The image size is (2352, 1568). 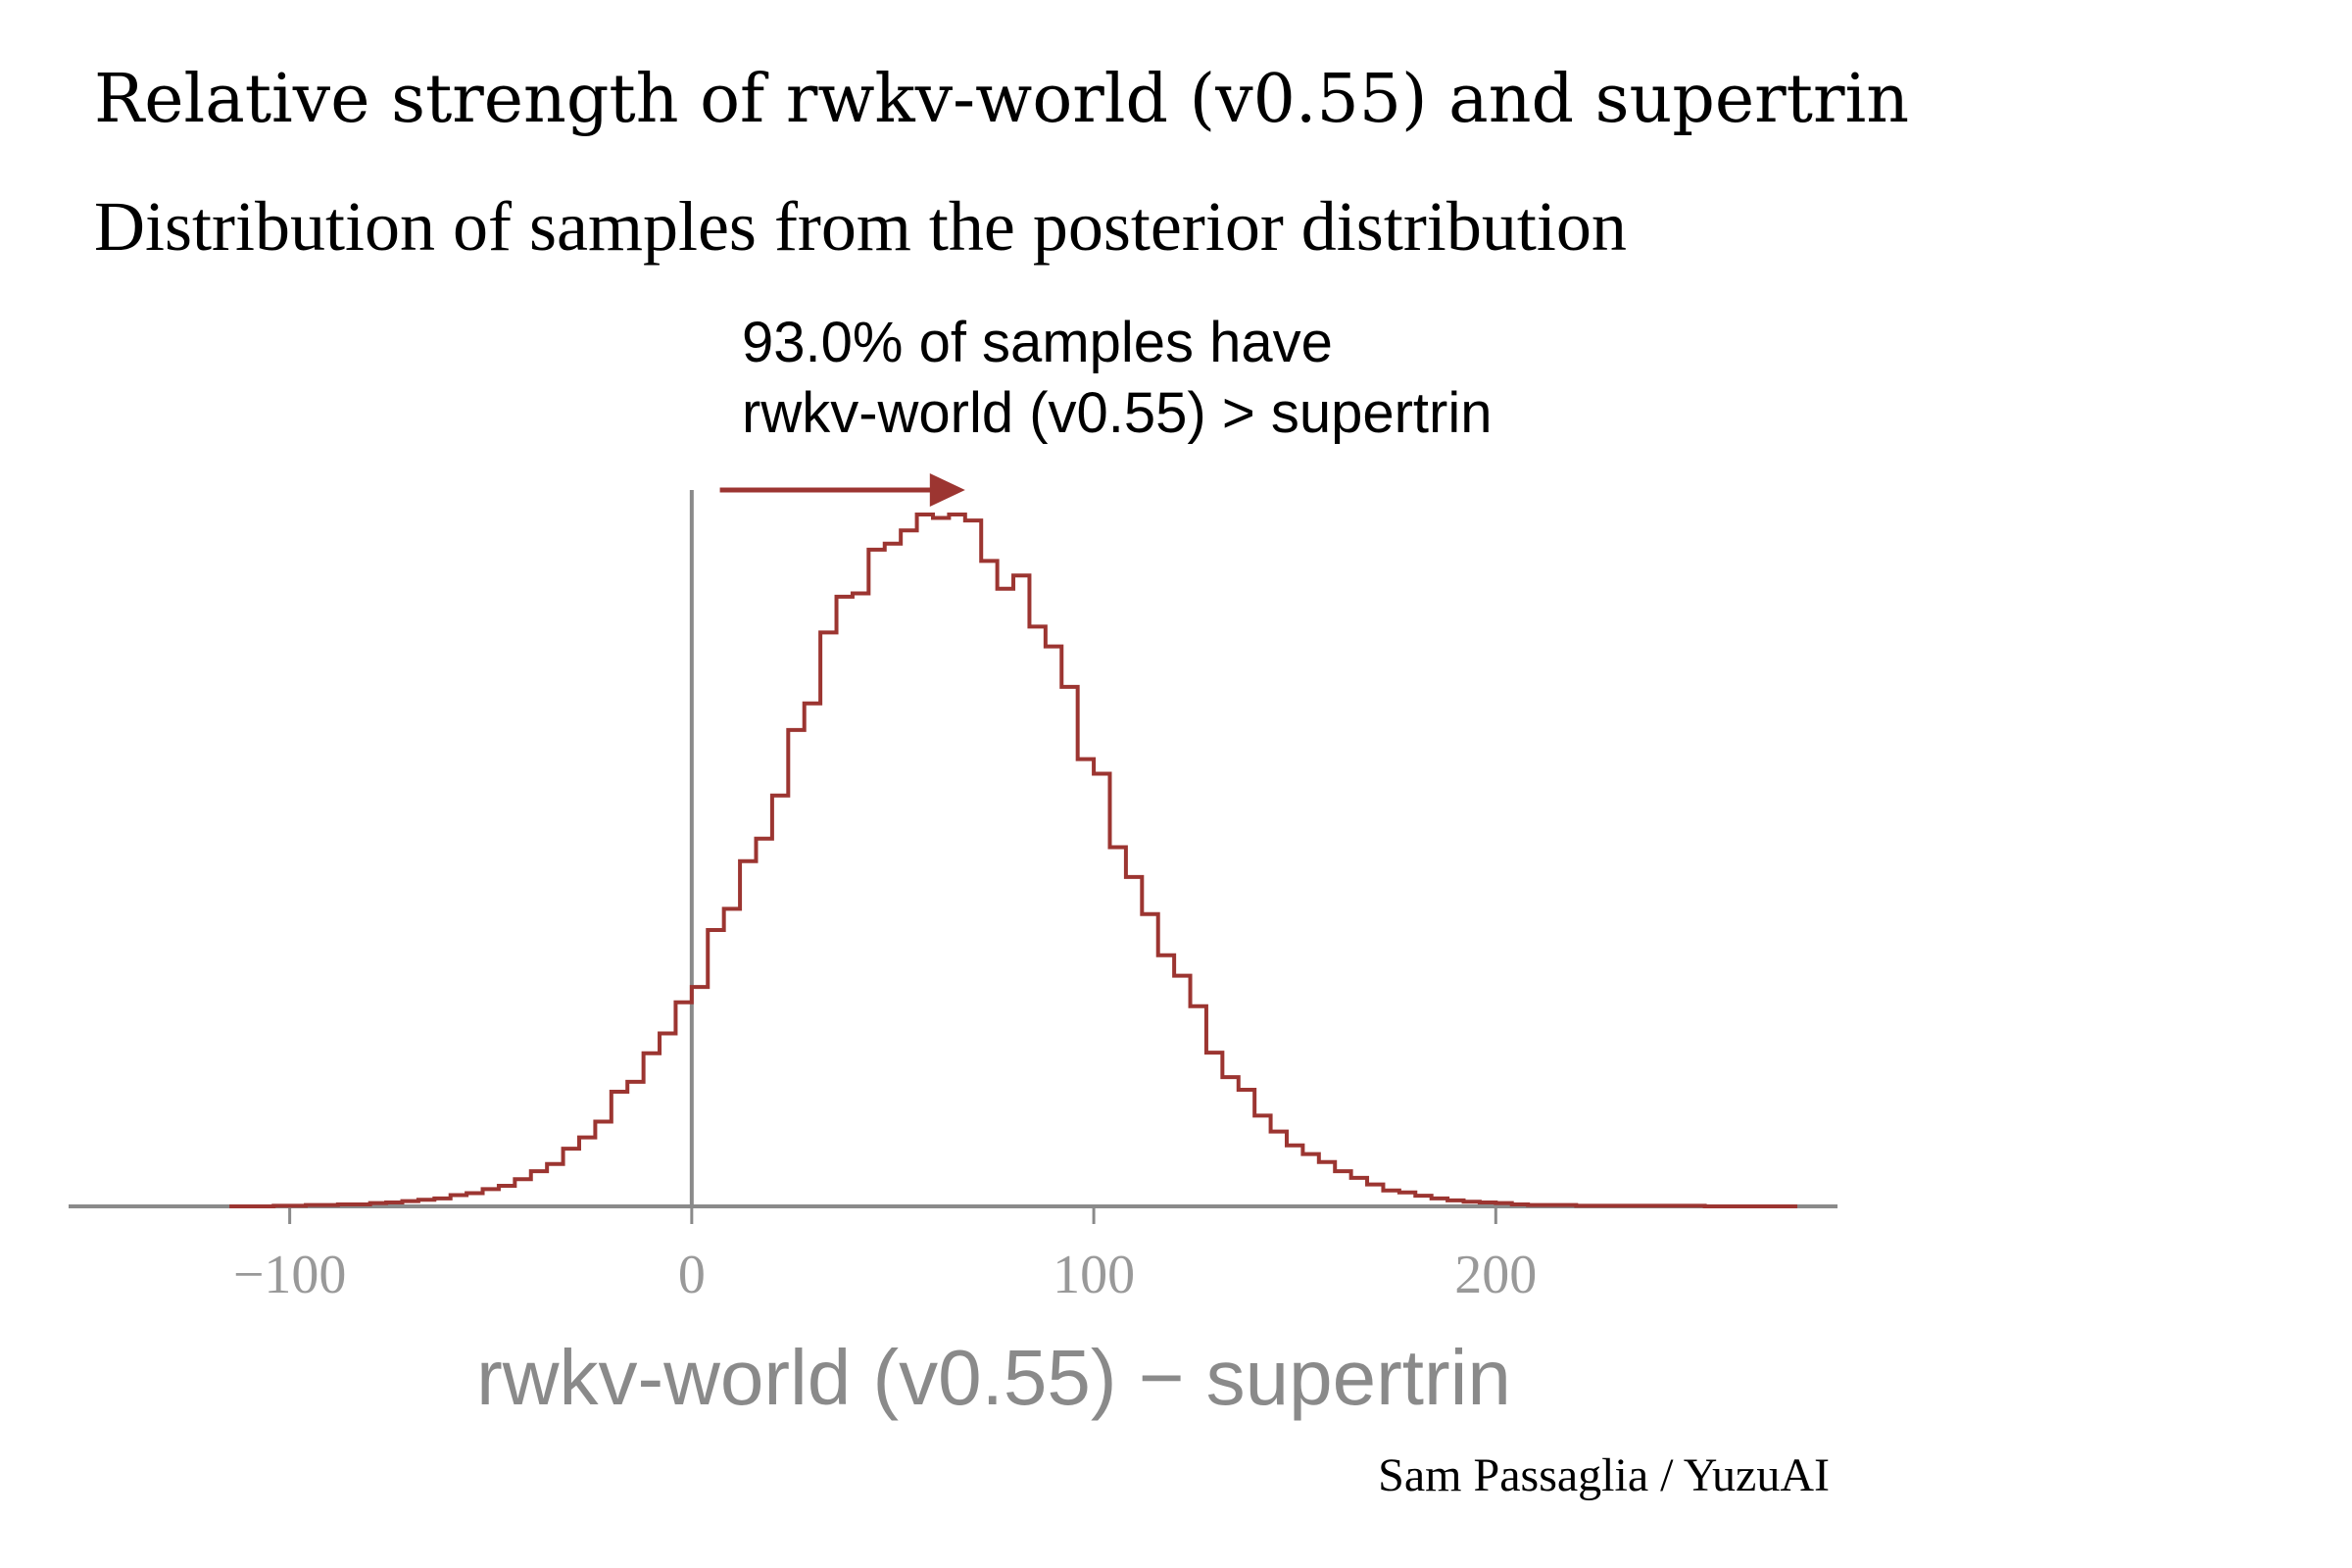 I want to click on x-tick-label: 200, so click(x=1495, y=1275).